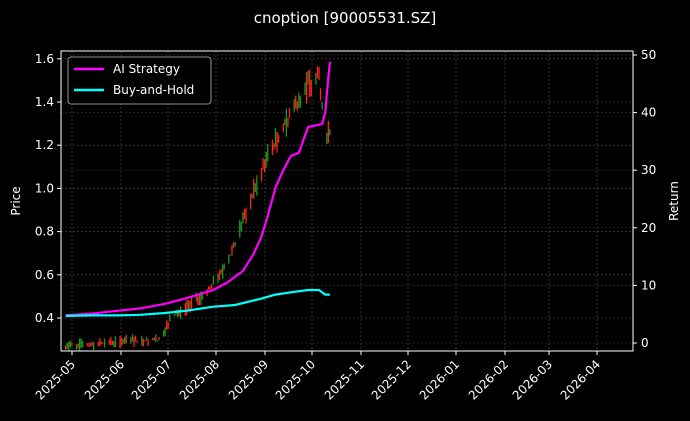 This screenshot has height=421, width=690. What do you see at coordinates (391, 379) in the screenshot?
I see `x-tick-label: 2025-12` at bounding box center [391, 379].